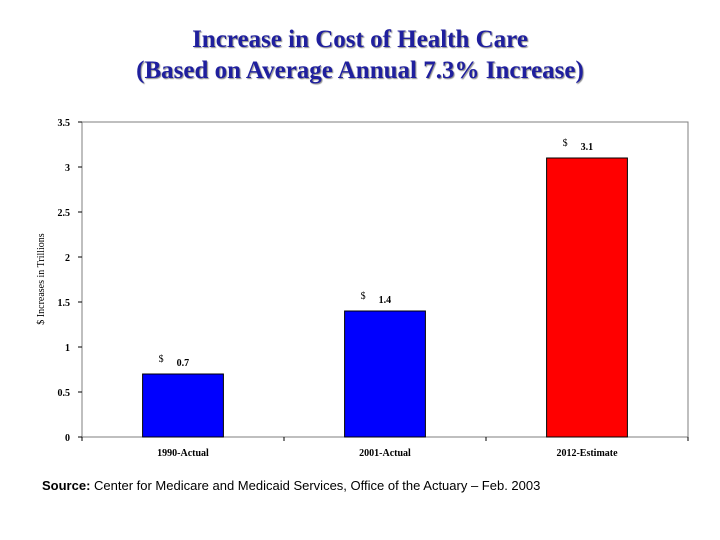 The width and height of the screenshot is (720, 540). I want to click on y-tick-label: 0.5, so click(64, 393).